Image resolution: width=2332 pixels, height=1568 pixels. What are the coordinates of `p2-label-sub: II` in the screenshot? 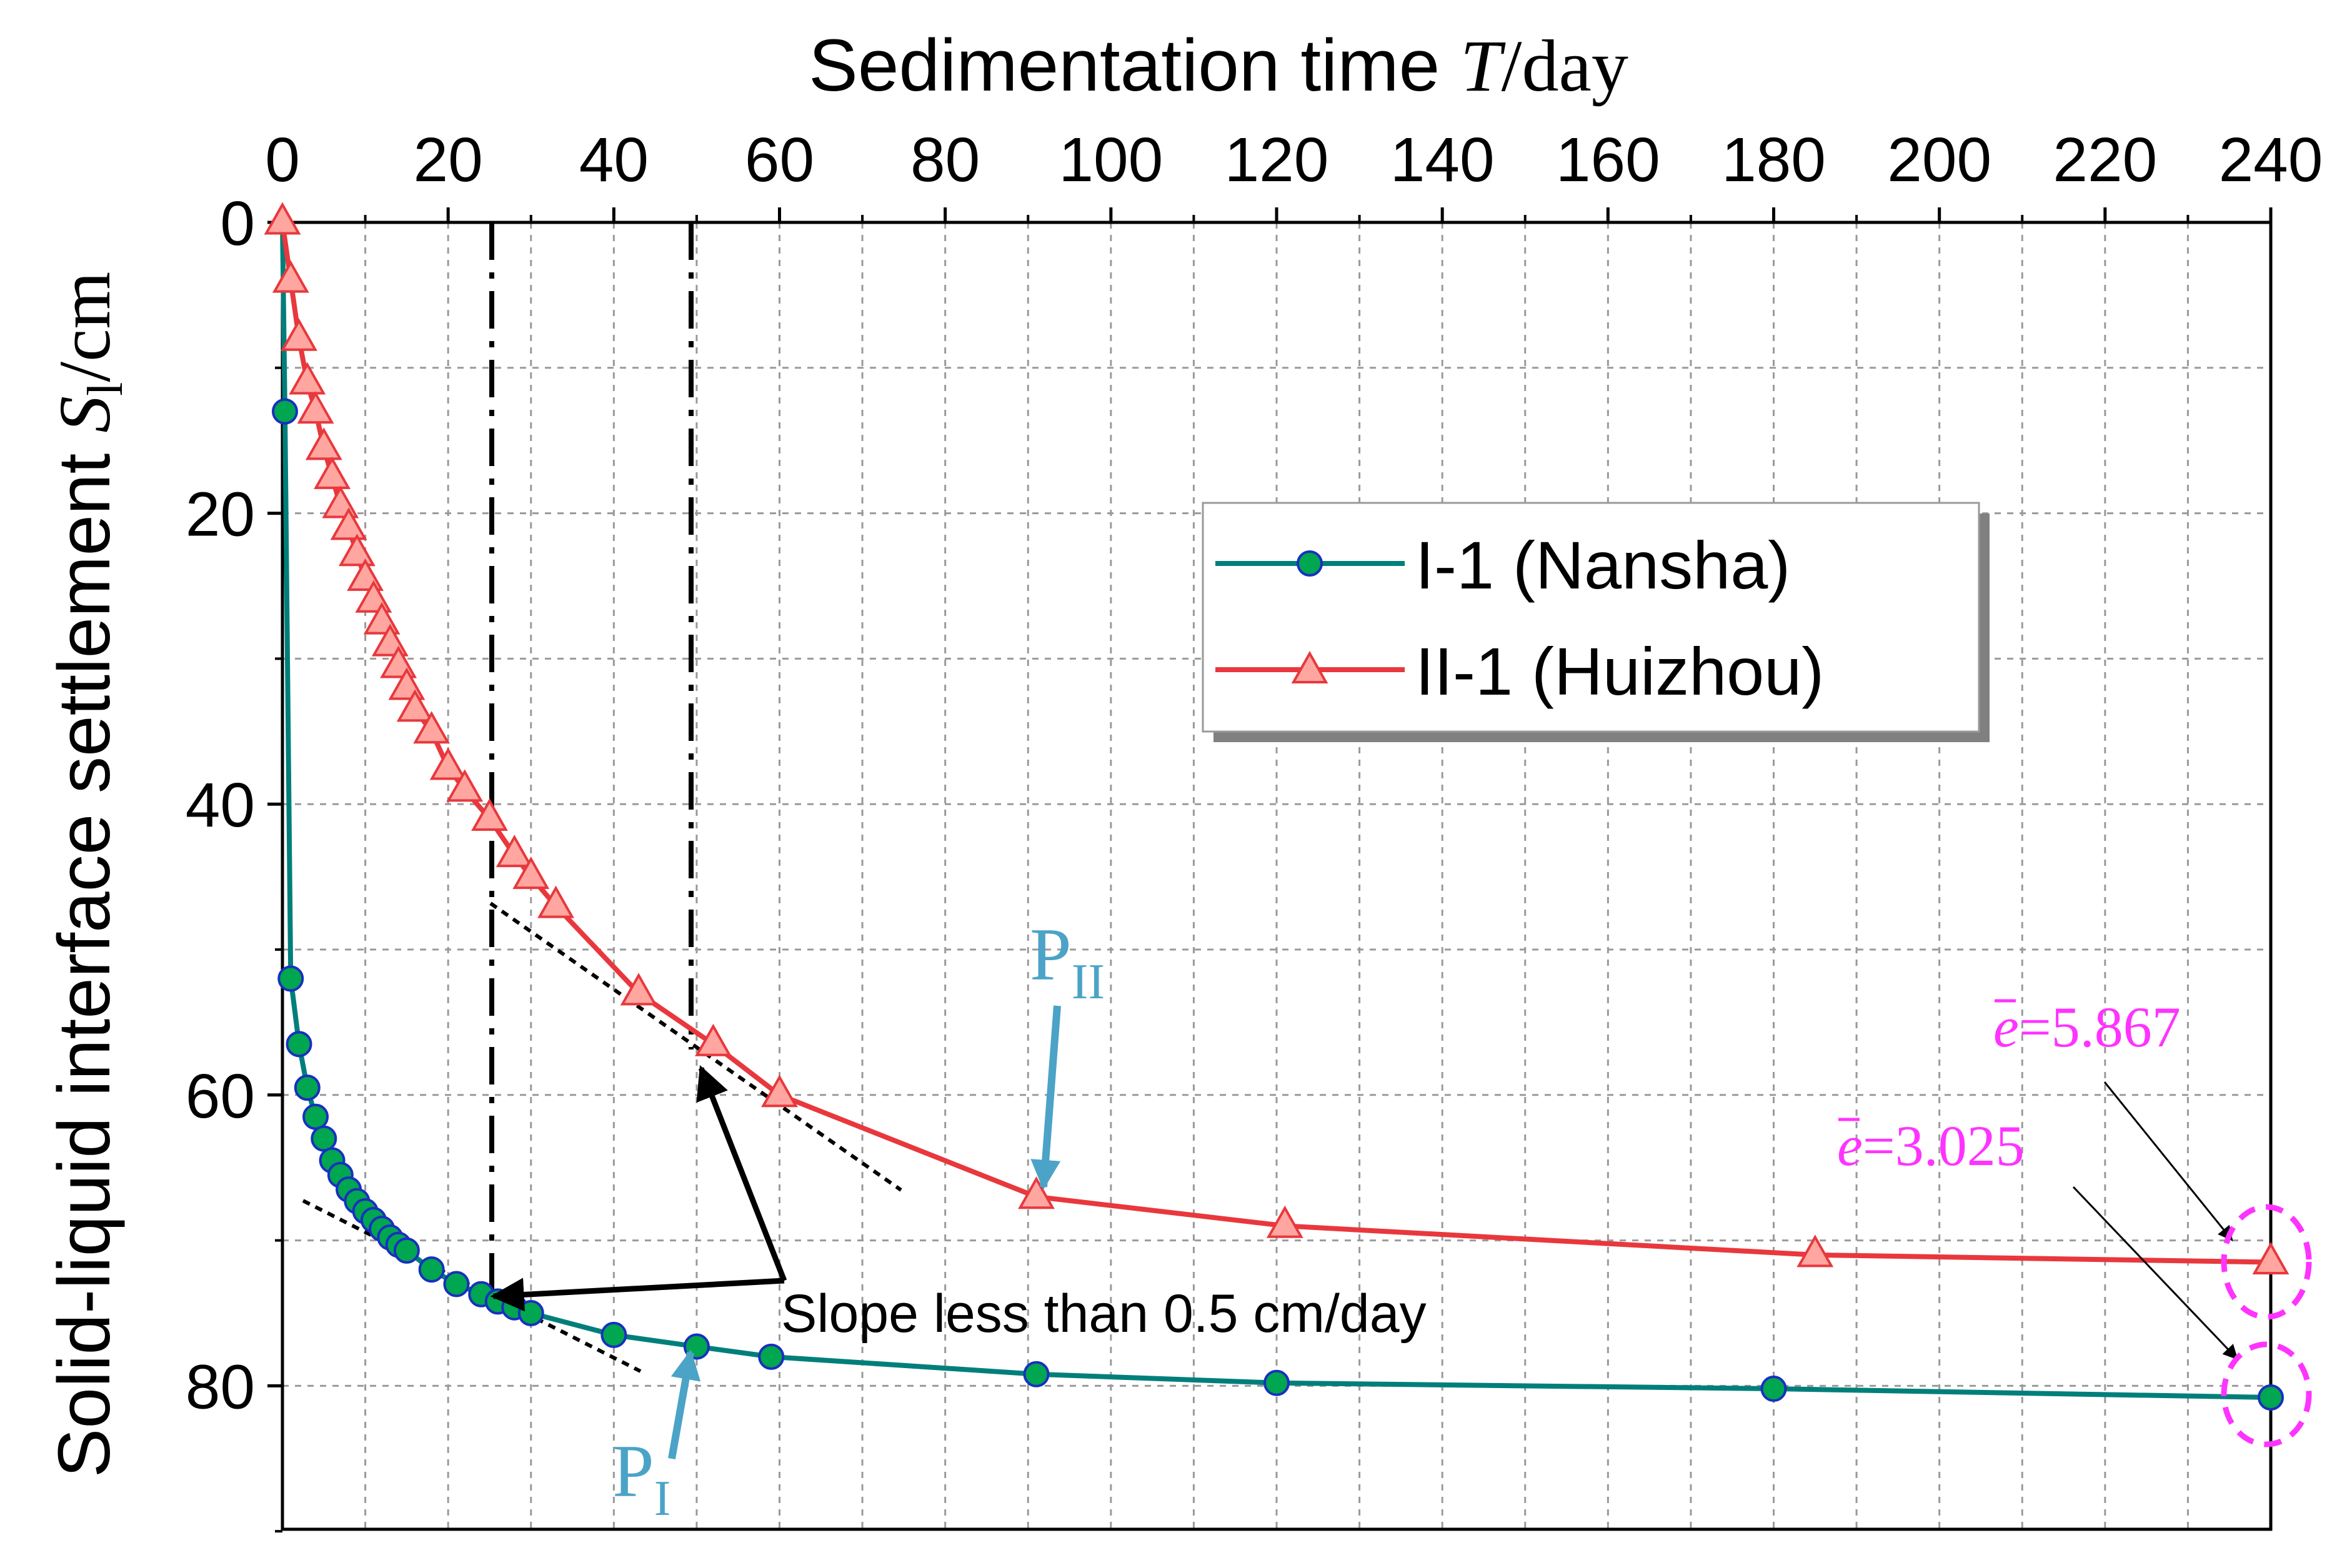 It's located at (1088, 982).